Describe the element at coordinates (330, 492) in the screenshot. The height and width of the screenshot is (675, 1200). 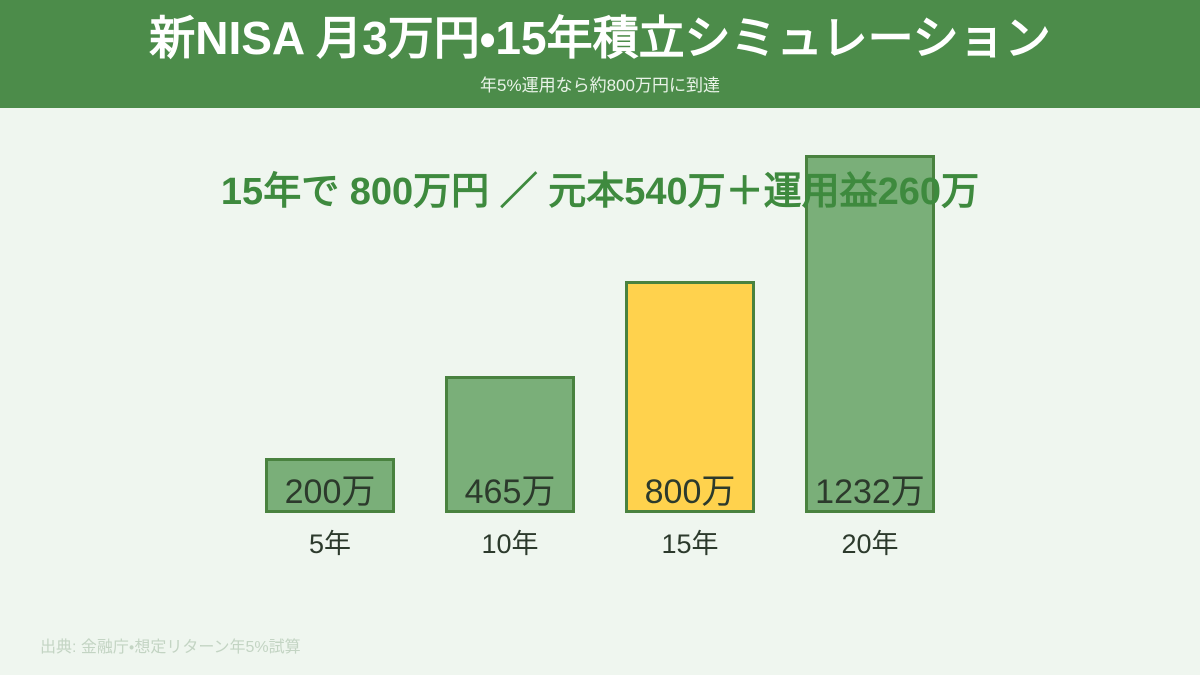
I see `bar-value-label: 200万` at that location.